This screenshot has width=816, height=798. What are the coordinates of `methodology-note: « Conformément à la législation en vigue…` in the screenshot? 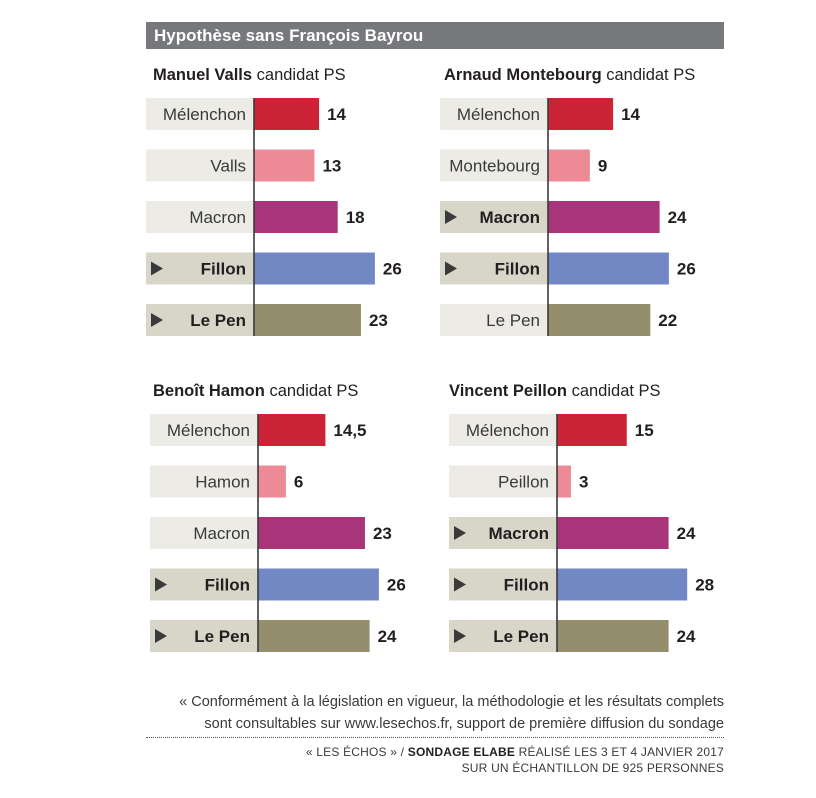 It's located at (451, 713).